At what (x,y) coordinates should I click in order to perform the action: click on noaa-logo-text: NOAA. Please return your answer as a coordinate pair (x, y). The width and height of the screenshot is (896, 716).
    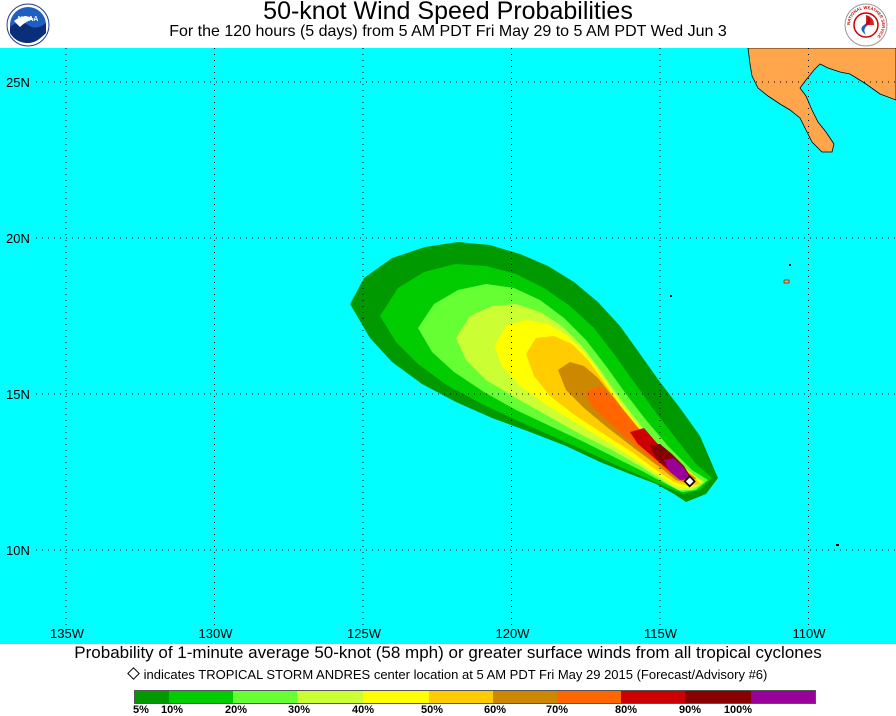
    Looking at the image, I should click on (28, 19).